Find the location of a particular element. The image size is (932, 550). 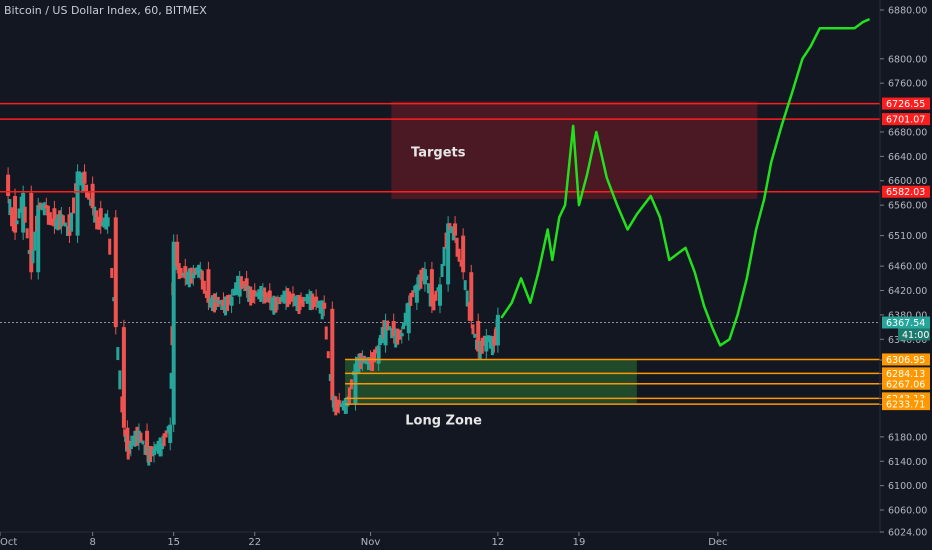

x-tick-label: 12 is located at coordinates (498, 542).